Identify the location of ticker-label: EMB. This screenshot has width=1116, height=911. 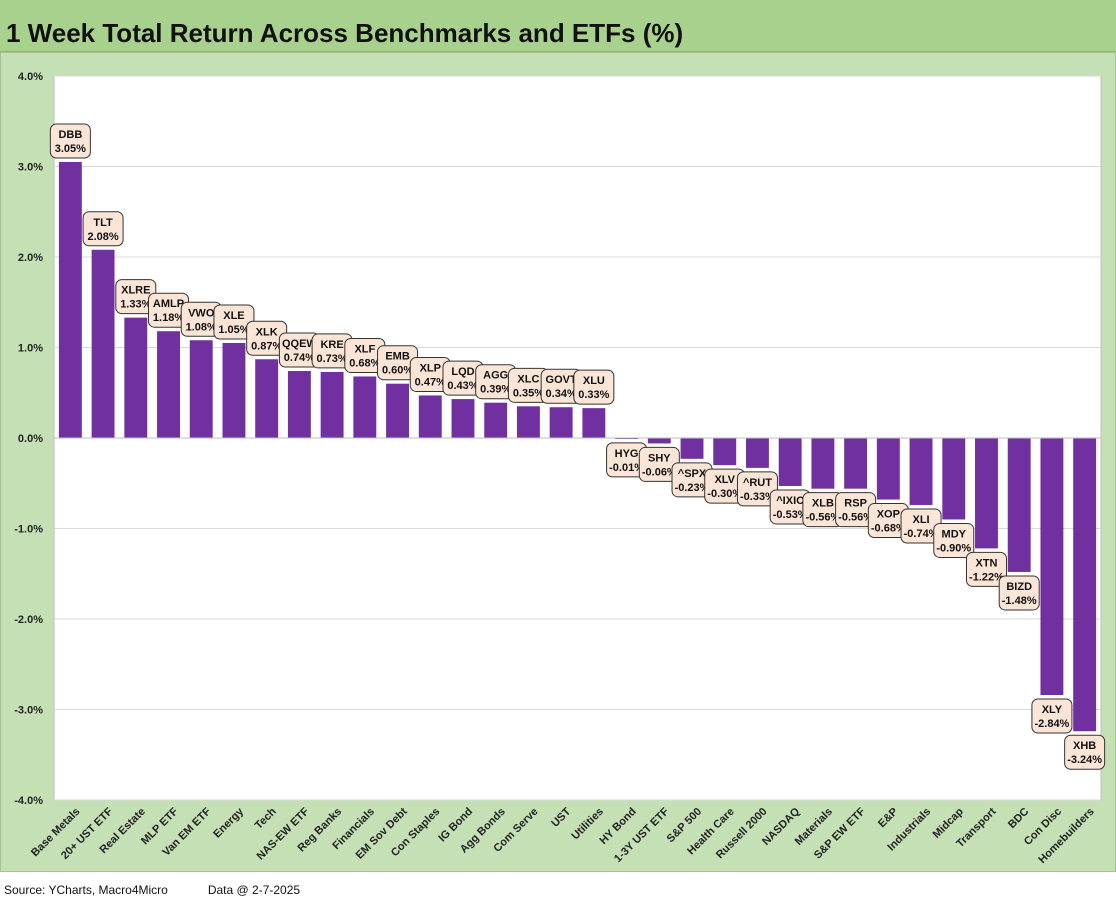
(397, 357).